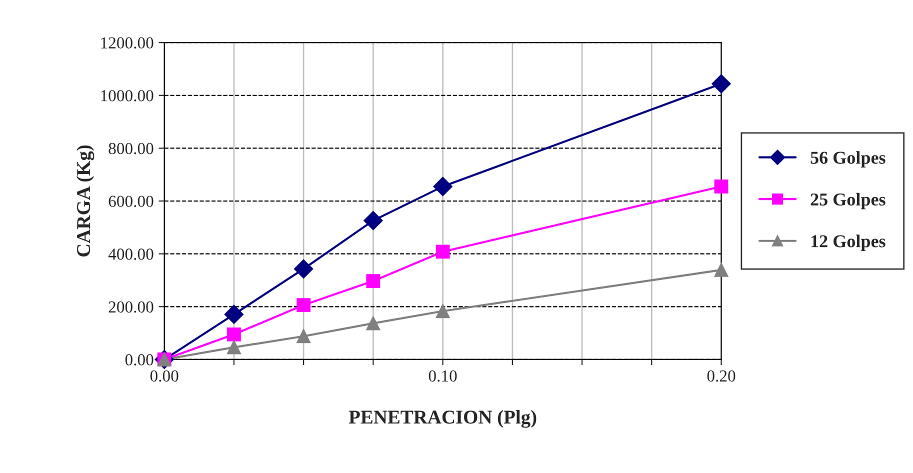  What do you see at coordinates (442, 419) in the screenshot?
I see `x-axis-title: PENETRACION (Plg)` at bounding box center [442, 419].